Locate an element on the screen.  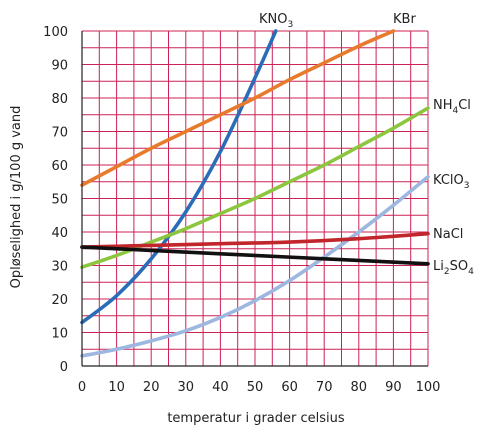
y-tick-label: 10 is located at coordinates (59, 334).